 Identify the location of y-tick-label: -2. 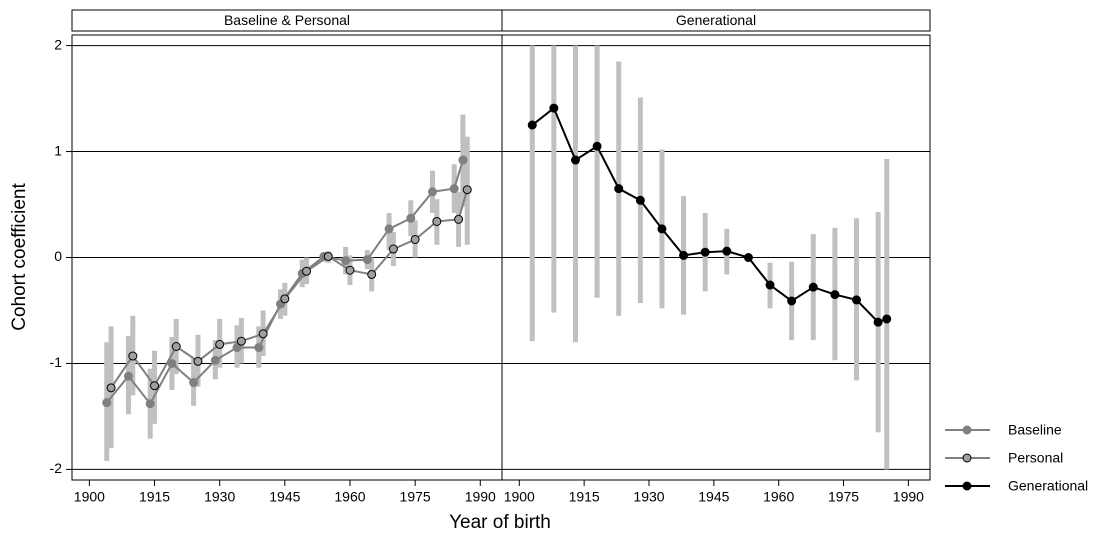
(56, 468).